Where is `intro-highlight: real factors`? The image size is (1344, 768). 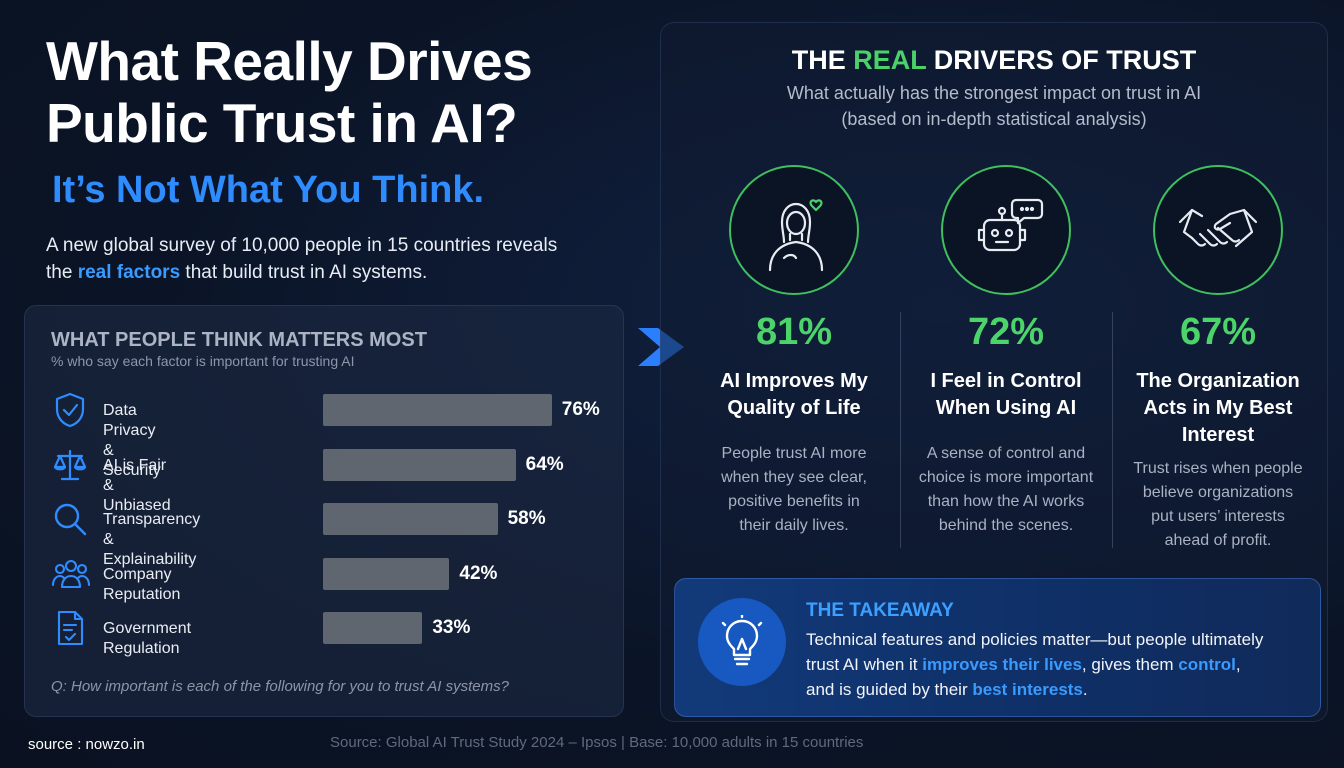
intro-highlight: real factors is located at coordinates (129, 272).